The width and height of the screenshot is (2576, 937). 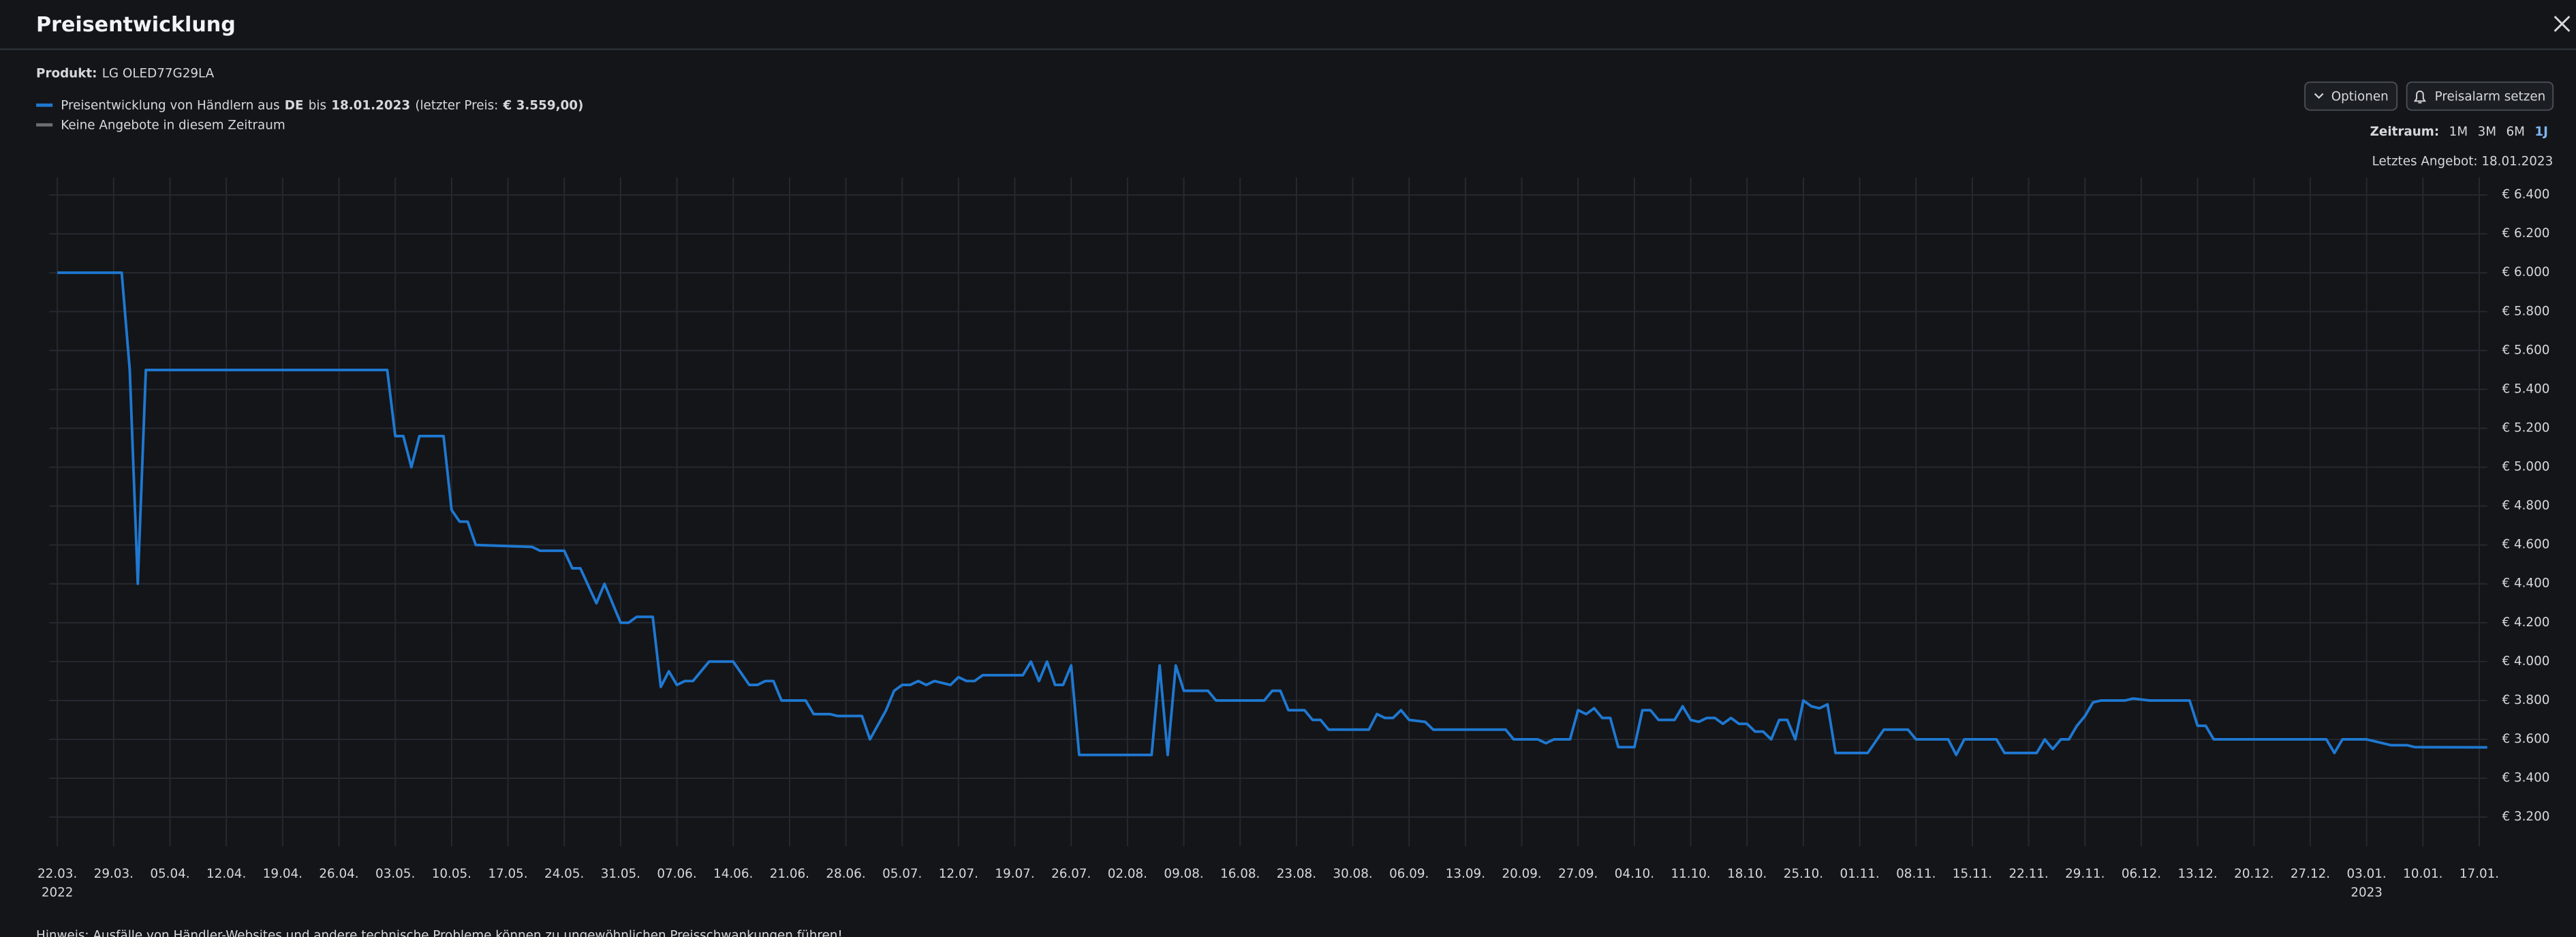 What do you see at coordinates (902, 874) in the screenshot?
I see `x-tick-label: 05.07.` at bounding box center [902, 874].